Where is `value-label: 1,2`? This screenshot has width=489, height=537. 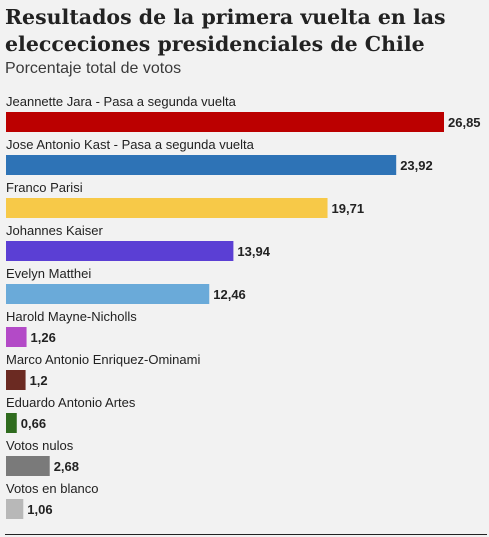 value-label: 1,2 is located at coordinates (39, 380).